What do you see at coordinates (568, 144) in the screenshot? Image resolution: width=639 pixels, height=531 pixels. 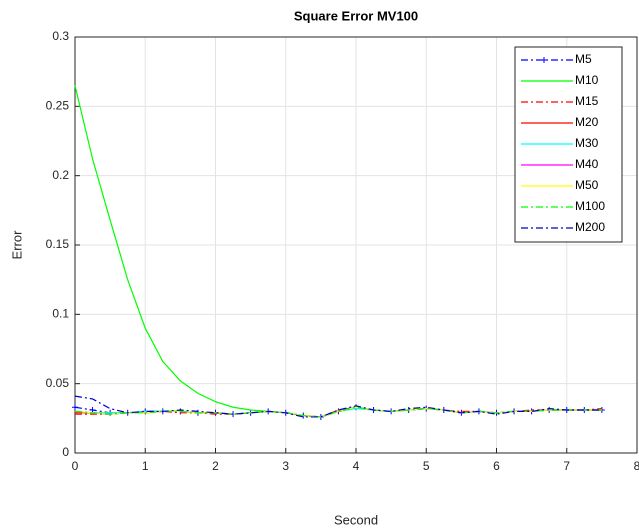 I see `legend: M5 M10 M15 M20 M30 M40 M50 M100 M200` at bounding box center [568, 144].